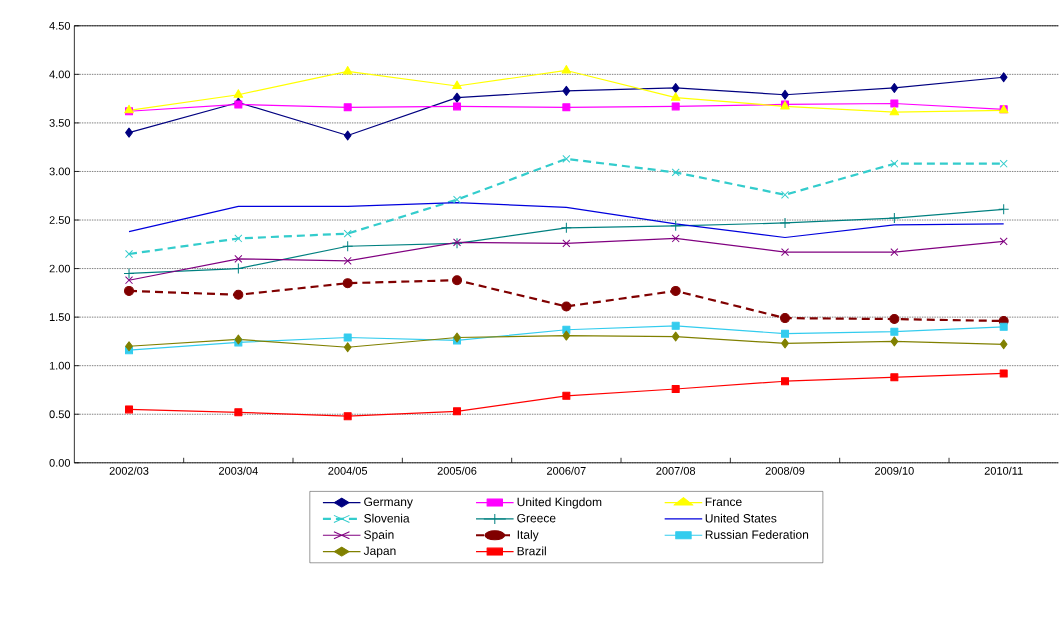 The width and height of the screenshot is (1064, 624). What do you see at coordinates (60, 365) in the screenshot?
I see `y-tick-label: 1.00` at bounding box center [60, 365].